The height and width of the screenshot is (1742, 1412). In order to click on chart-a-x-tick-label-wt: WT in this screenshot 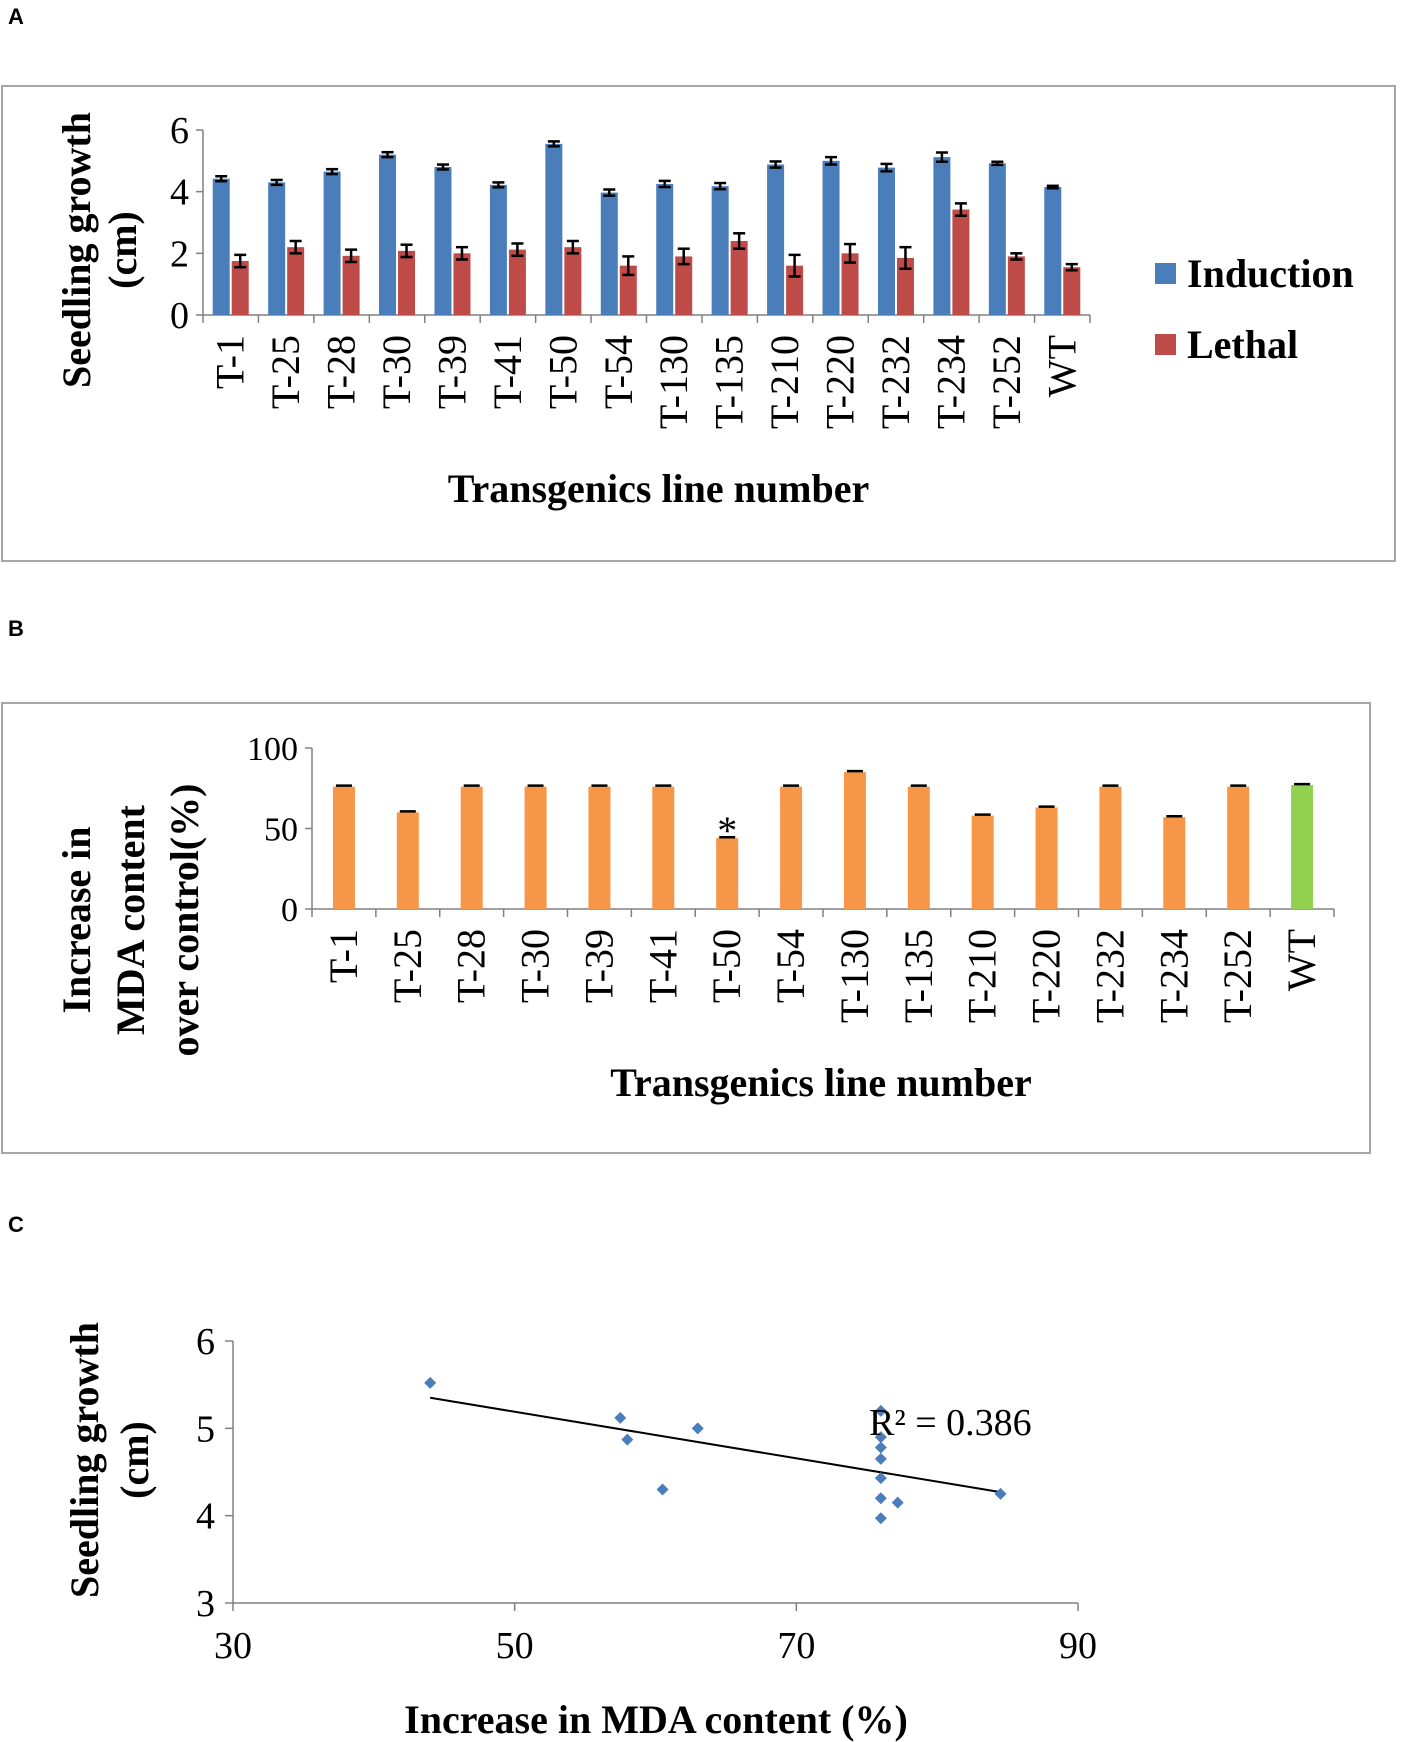, I will do `click(1061, 366)`.